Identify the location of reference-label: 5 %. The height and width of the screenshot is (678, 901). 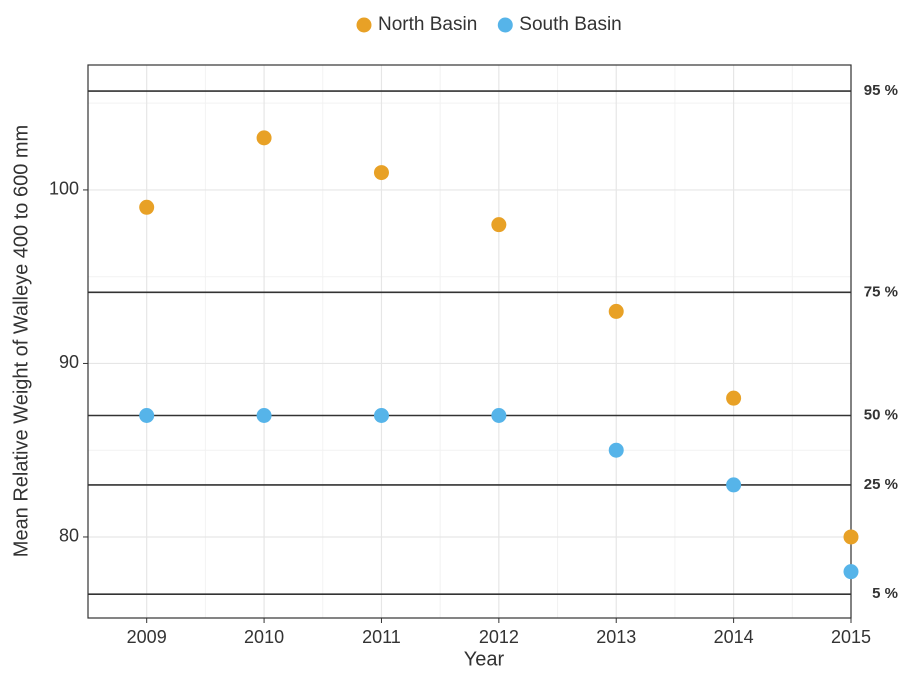
(885, 593).